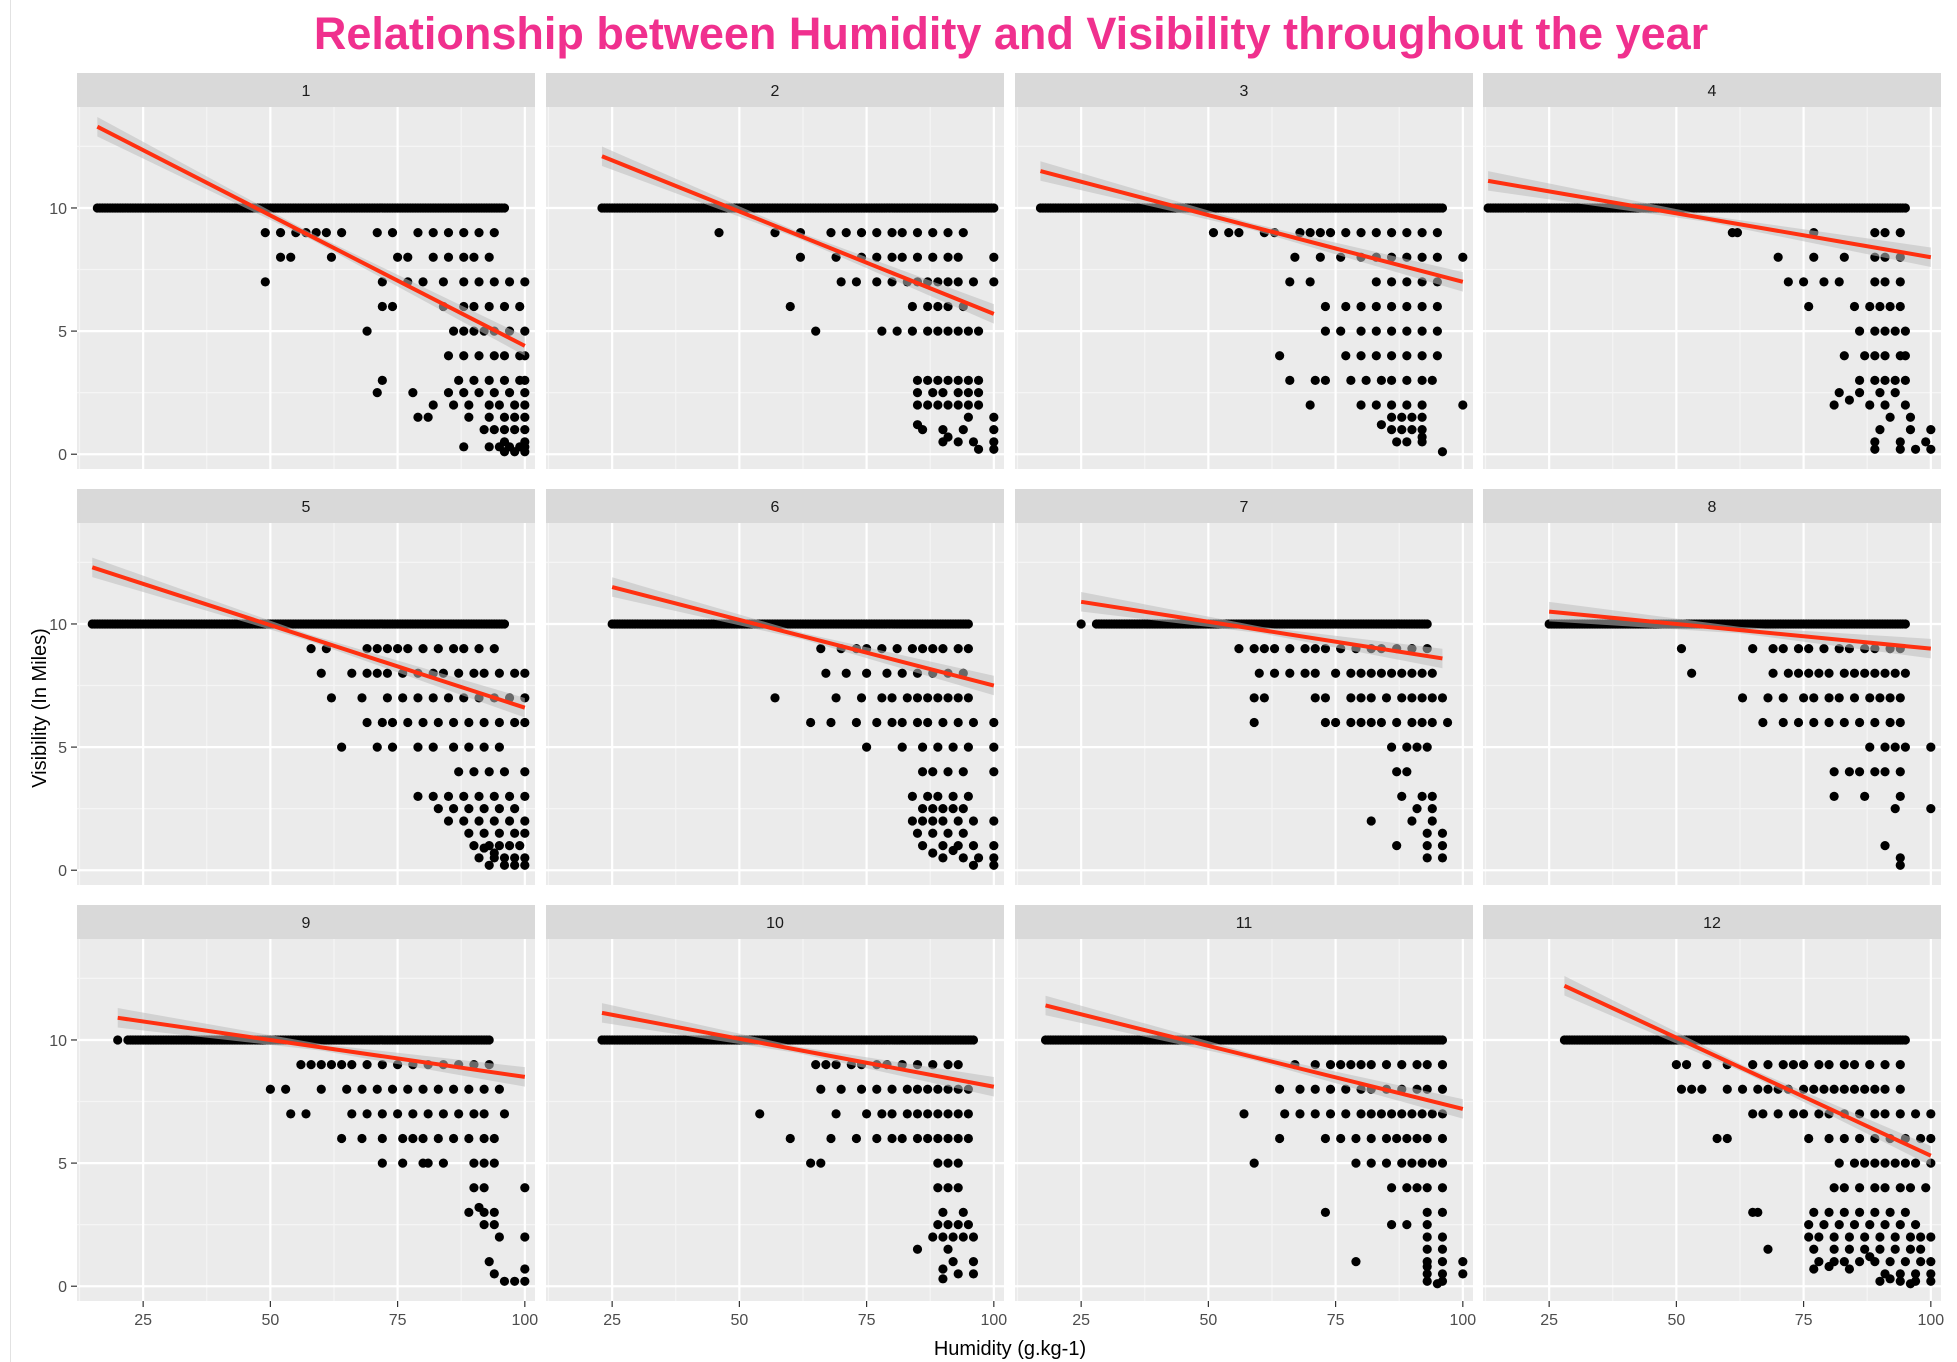 Image resolution: width=1957 pixels, height=1362 pixels. What do you see at coordinates (398, 1320) in the screenshot?
I see `x-tick-label: 75` at bounding box center [398, 1320].